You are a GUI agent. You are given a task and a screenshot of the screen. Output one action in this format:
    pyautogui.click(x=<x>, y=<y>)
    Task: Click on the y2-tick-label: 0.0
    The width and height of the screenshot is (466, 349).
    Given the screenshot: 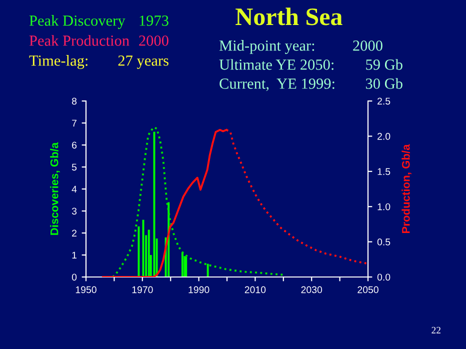 What is the action you would take?
    pyautogui.click(x=383, y=277)
    